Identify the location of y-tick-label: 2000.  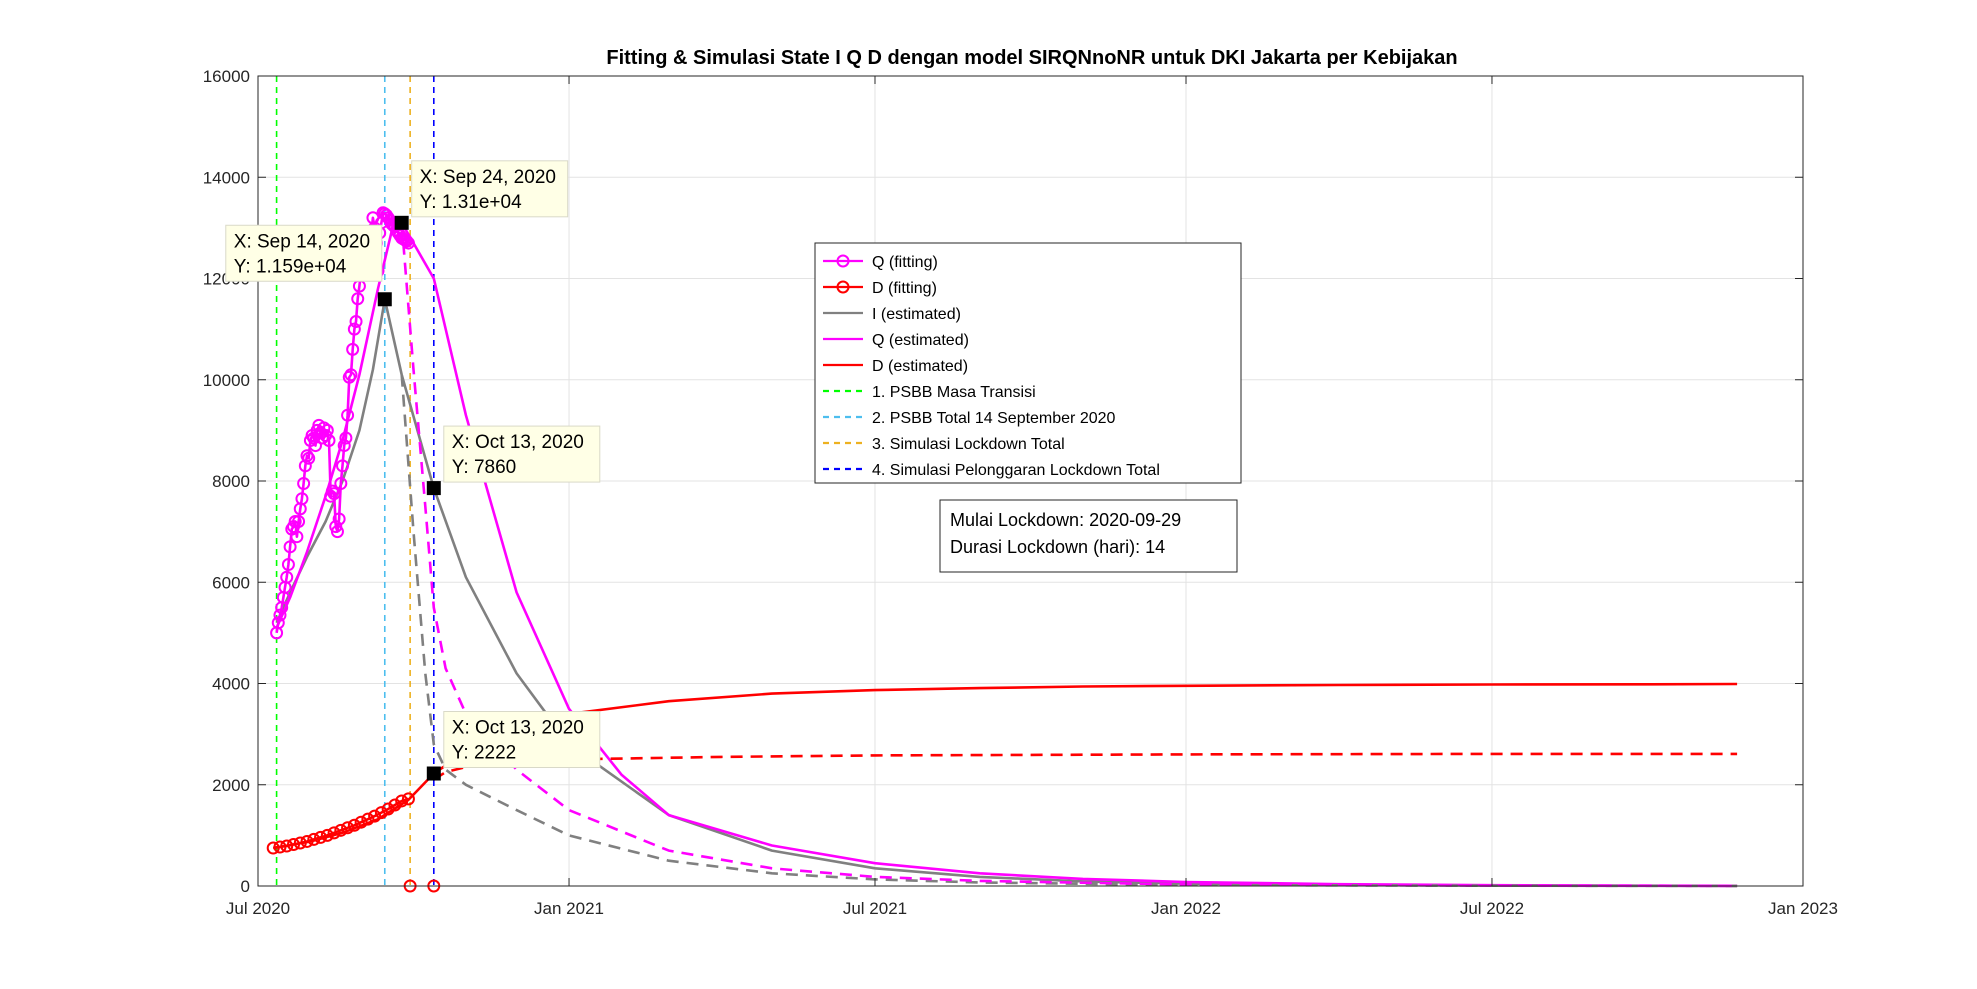
(231, 785).